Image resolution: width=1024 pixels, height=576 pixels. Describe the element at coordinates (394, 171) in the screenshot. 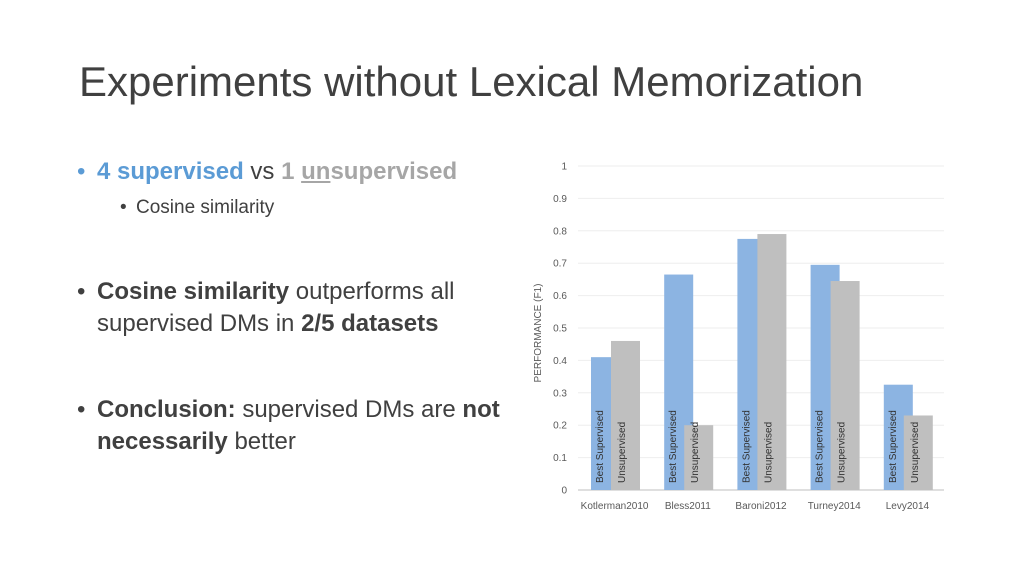

I see `bullet-1-part5: supervised` at that location.